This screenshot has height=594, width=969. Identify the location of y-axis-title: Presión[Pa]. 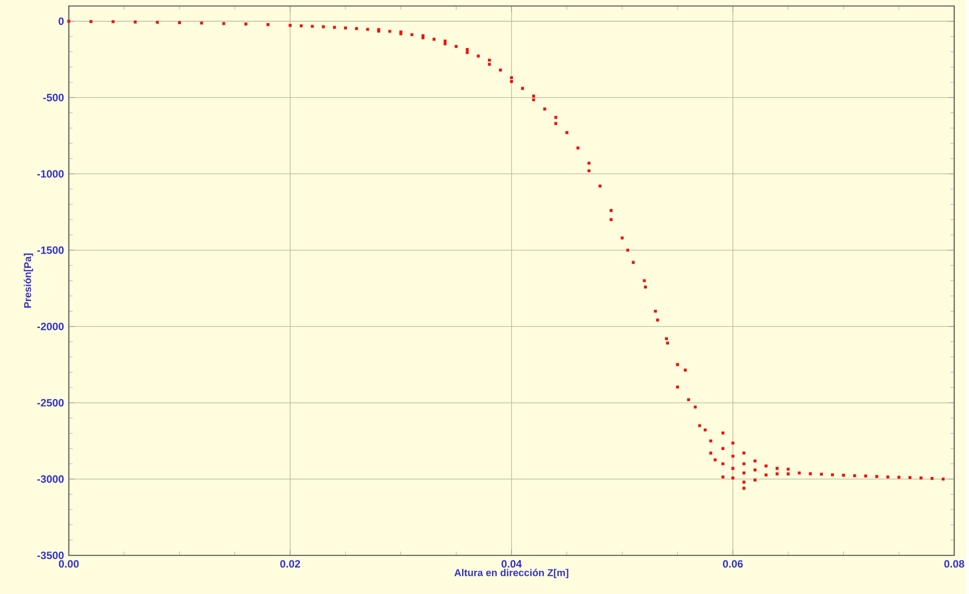
(29, 280).